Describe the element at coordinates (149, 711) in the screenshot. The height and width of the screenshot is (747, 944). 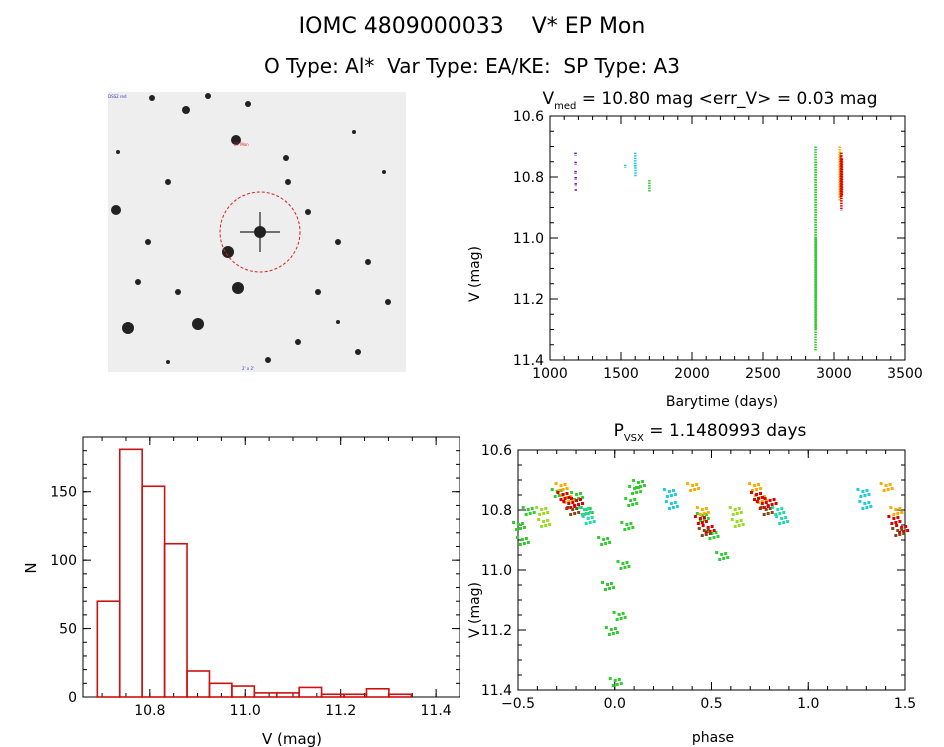
I see `histogram-xtick-label: 10.8` at that location.